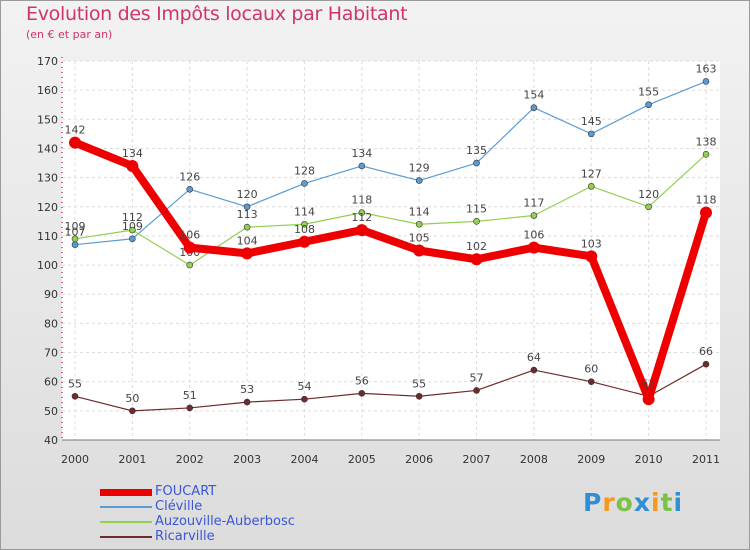  I want to click on y-tick-label: 120, so click(47, 207).